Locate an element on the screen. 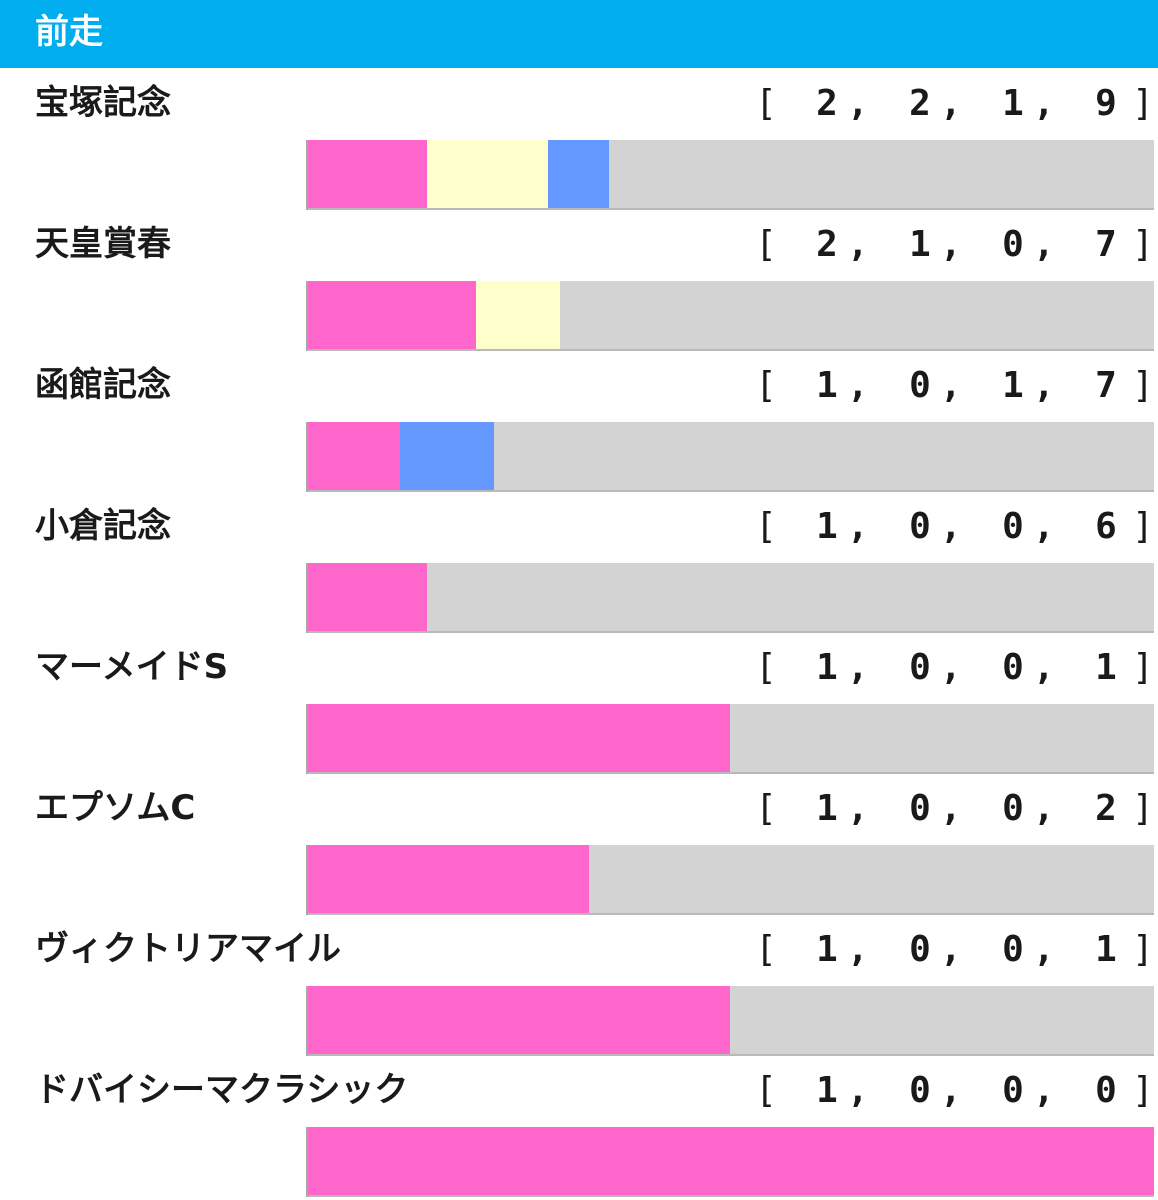  record-text: [2, 2, 1, 9] is located at coordinates (954, 103).